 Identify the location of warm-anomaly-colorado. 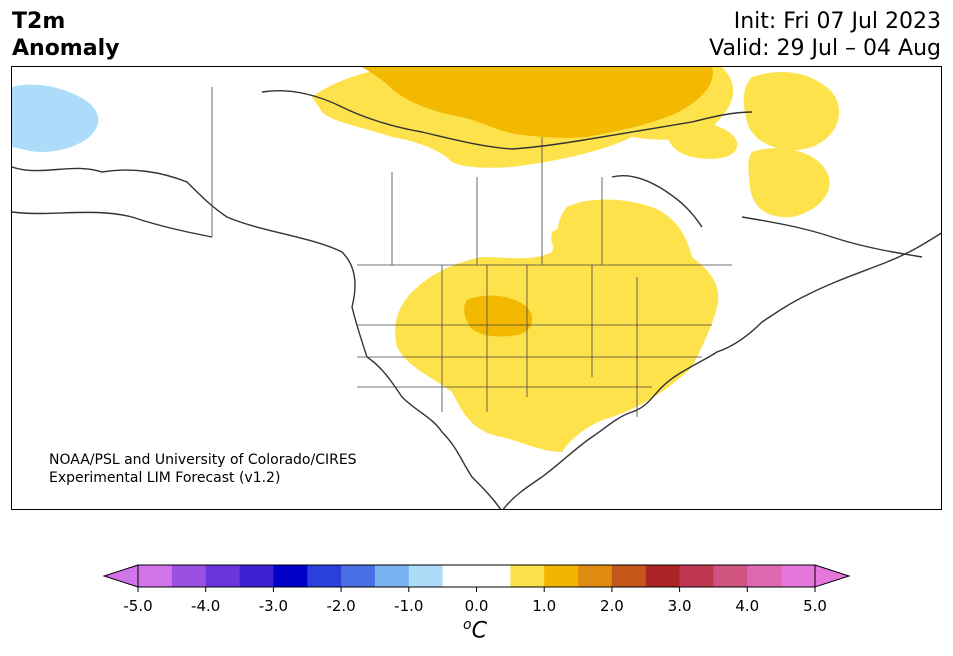
(498, 316).